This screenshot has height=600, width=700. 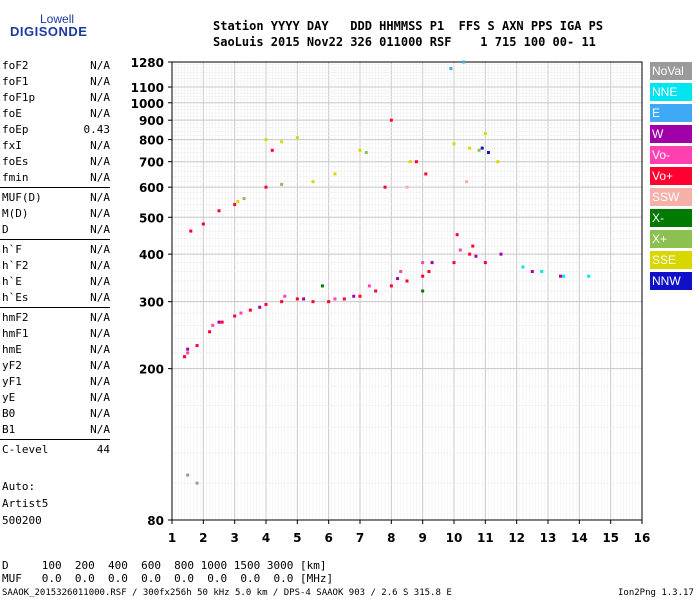 What do you see at coordinates (56, 429) in the screenshot?
I see `param-row: B1 N/A` at bounding box center [56, 429].